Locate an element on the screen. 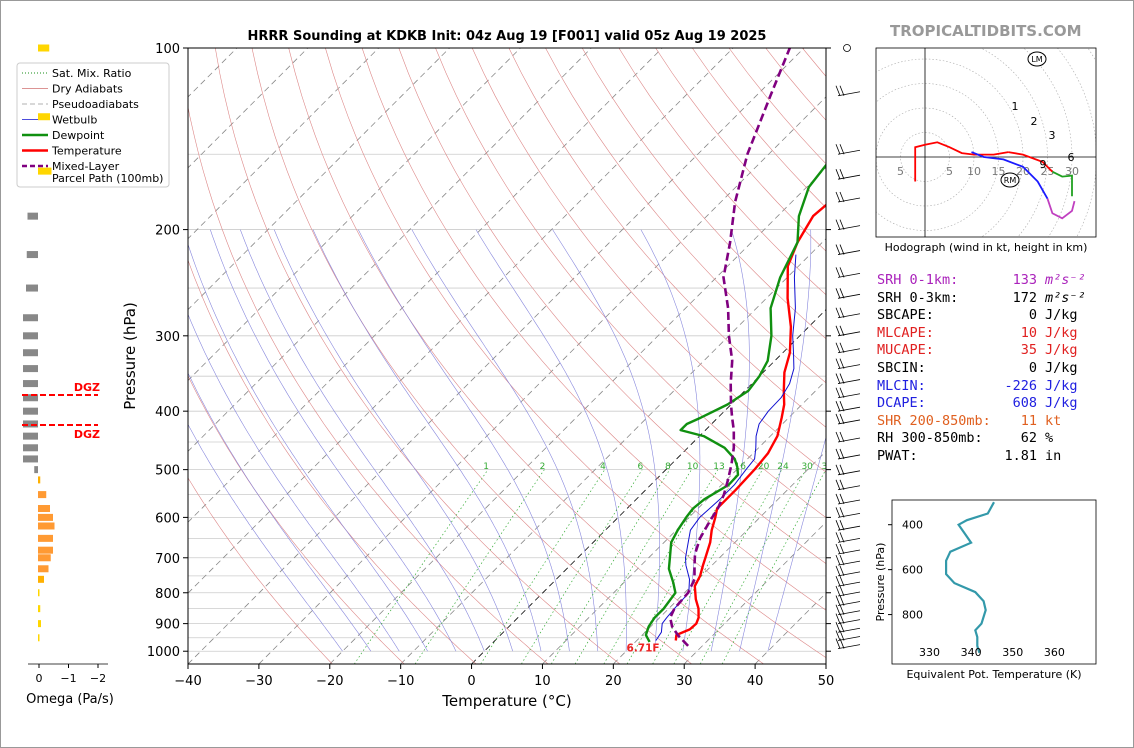  omega-panel: DGZ DGZ 0 −1 −2 Omega (Pa/s) is located at coordinates (68, 375).